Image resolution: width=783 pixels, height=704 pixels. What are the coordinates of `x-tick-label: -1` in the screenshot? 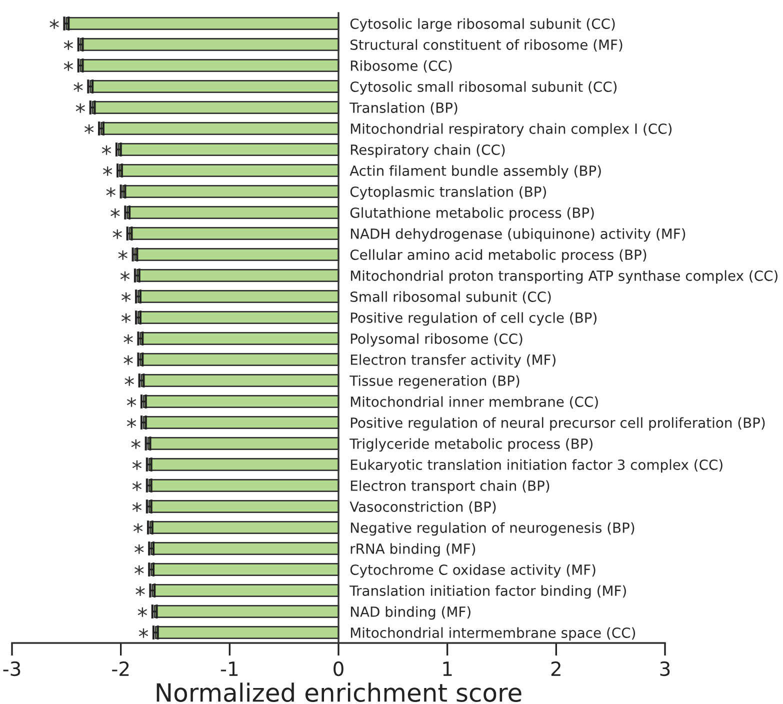 It's located at (229, 669).